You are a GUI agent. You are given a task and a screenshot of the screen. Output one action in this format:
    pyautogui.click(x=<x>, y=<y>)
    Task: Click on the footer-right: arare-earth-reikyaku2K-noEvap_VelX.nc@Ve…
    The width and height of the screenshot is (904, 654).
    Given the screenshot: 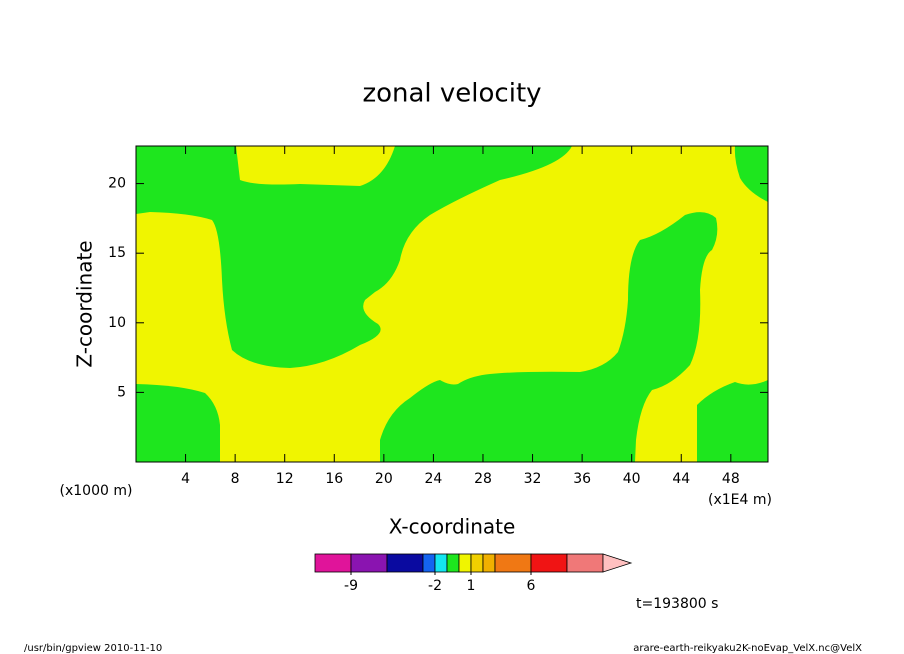 What is the action you would take?
    pyautogui.click(x=747, y=648)
    